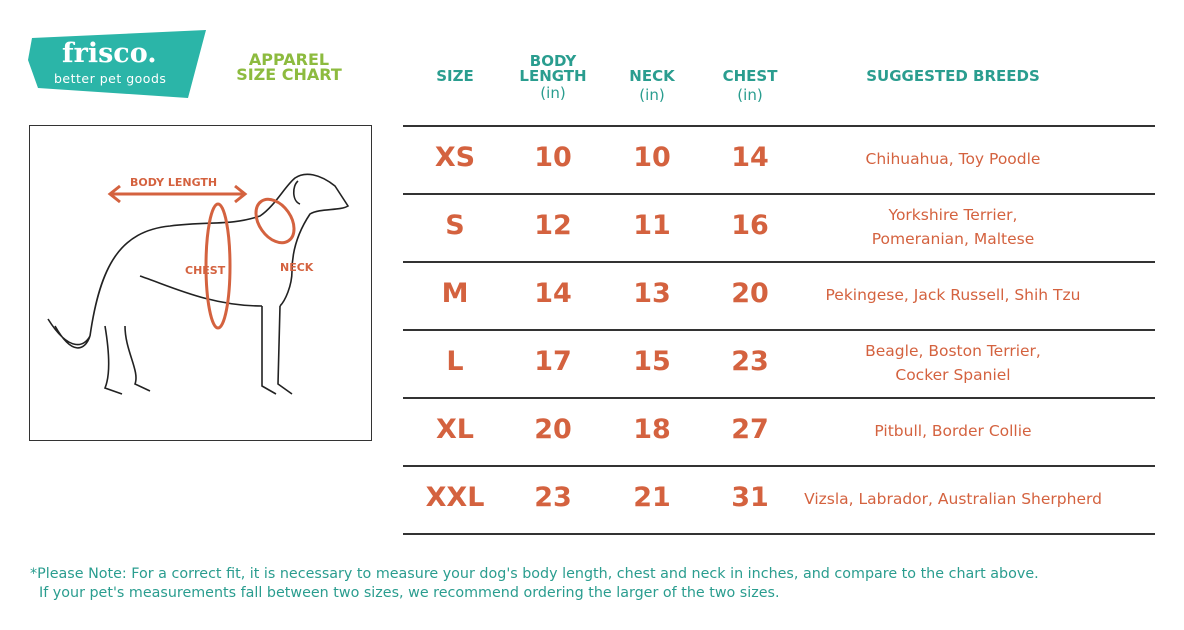  Describe the element at coordinates (953, 227) in the screenshot. I see `breeds-cell: Yorkshire Terrier, Pomeranian, Maltese` at that location.